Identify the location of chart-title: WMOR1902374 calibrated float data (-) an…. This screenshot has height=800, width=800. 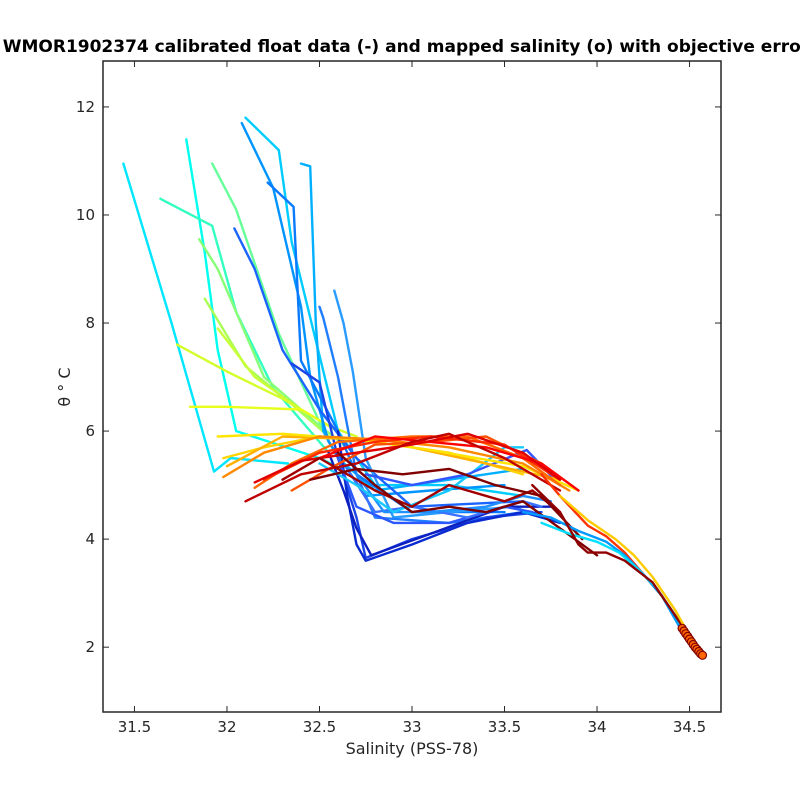
(401, 47).